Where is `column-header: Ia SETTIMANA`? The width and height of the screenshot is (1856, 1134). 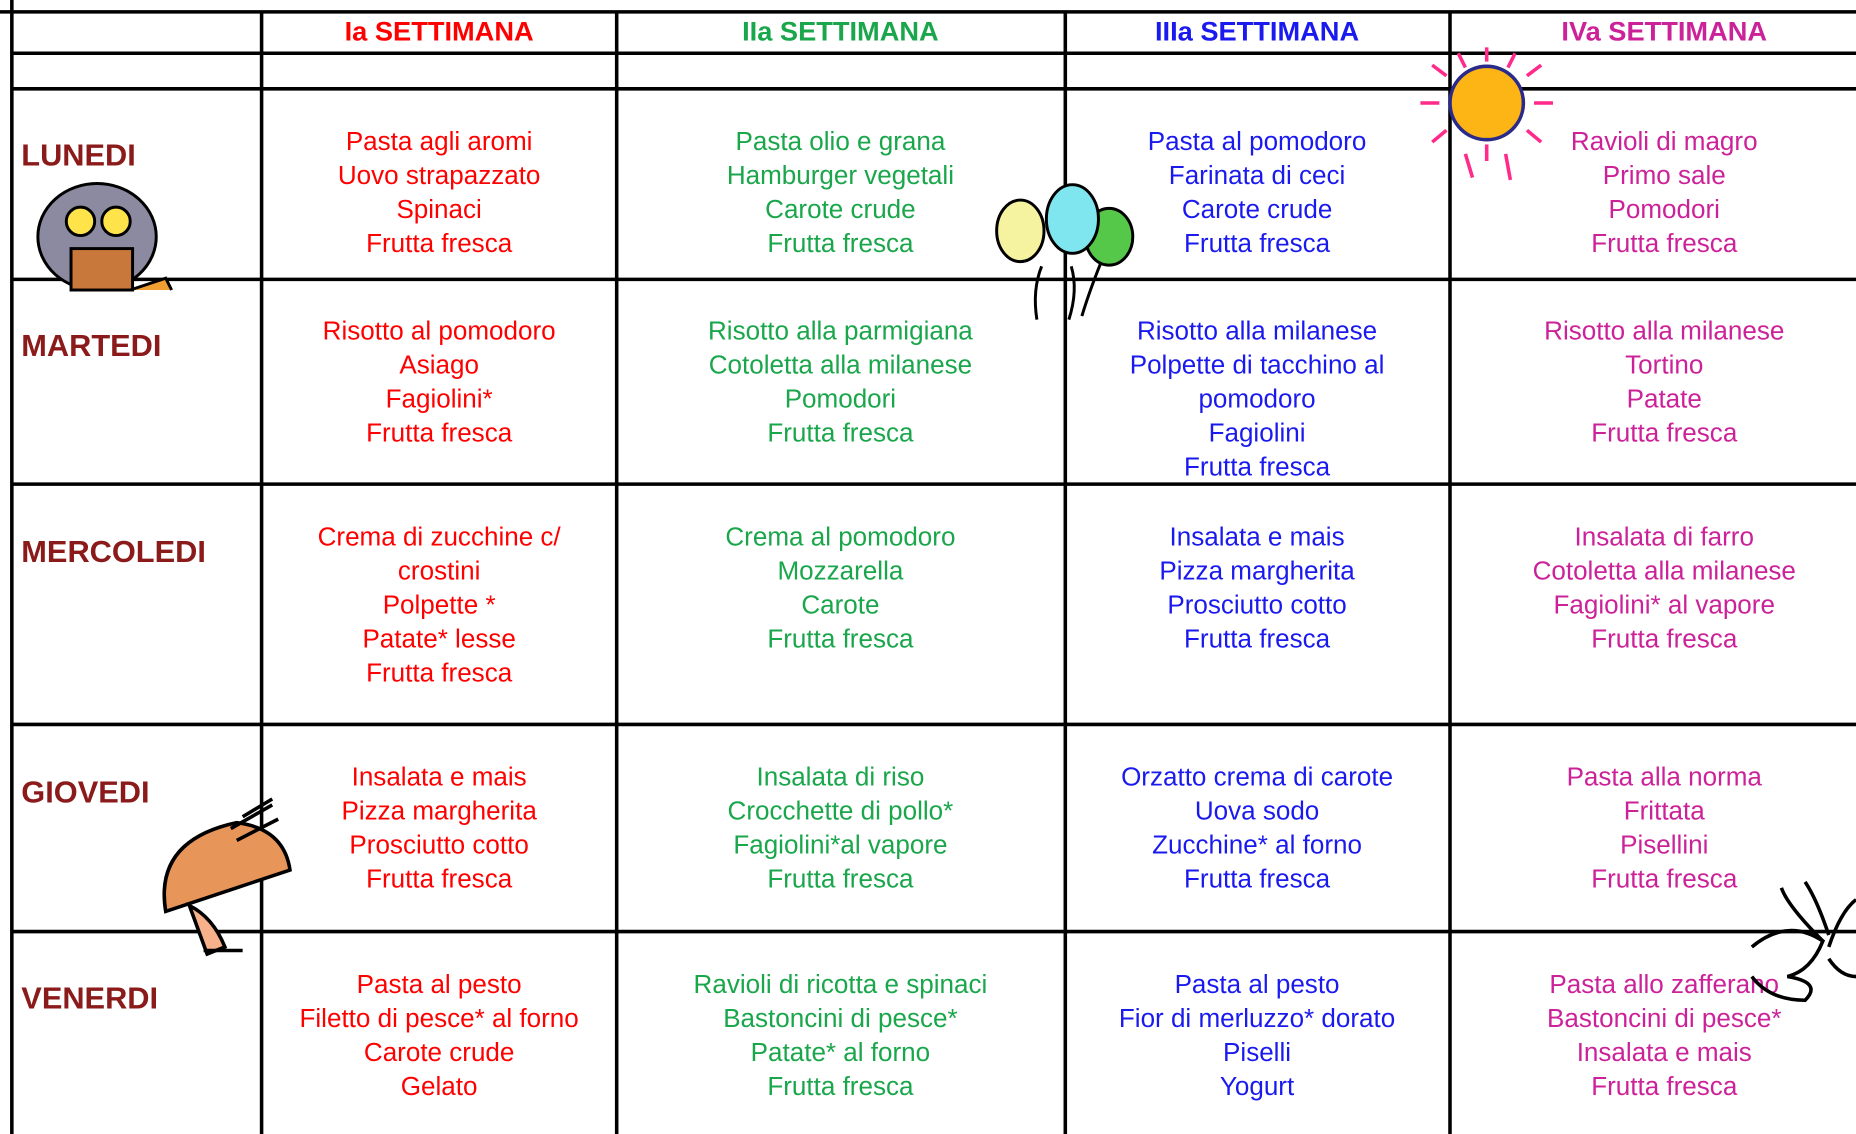
column-header: Ia SETTIMANA is located at coordinates (439, 30).